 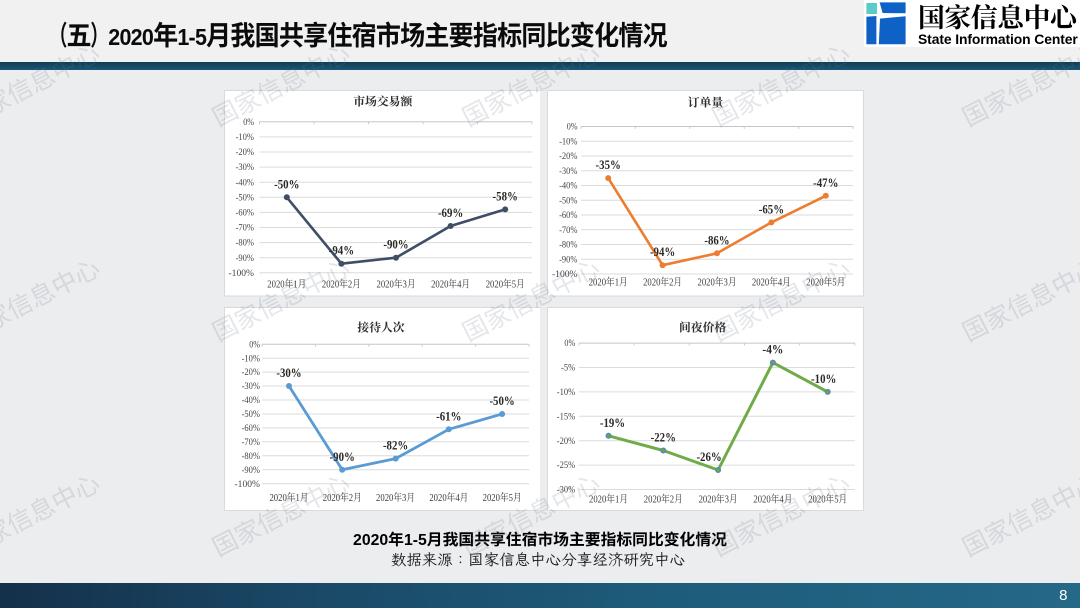 What do you see at coordinates (380, 327) in the screenshot?
I see `svg-text: 接待人次` at bounding box center [380, 327].